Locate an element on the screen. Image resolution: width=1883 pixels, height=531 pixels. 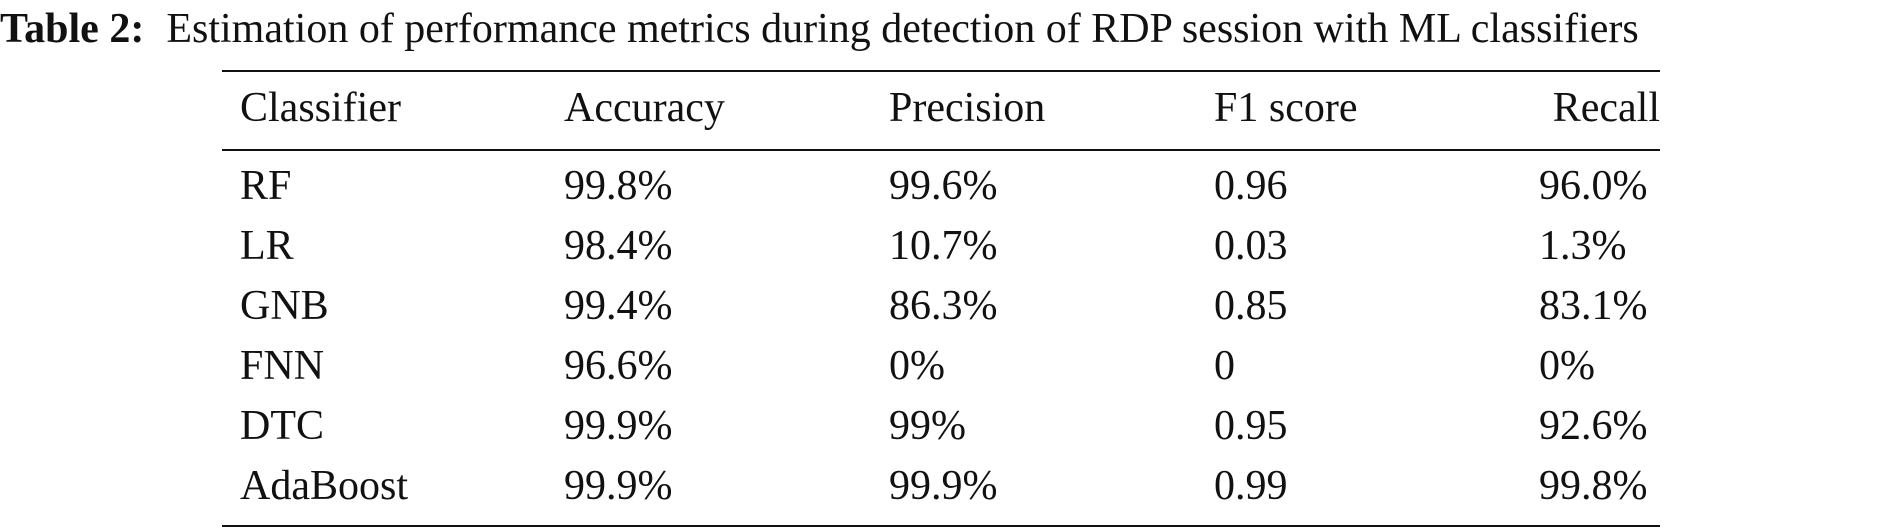
table-caption-label: Table 2: is located at coordinates (72, 29).